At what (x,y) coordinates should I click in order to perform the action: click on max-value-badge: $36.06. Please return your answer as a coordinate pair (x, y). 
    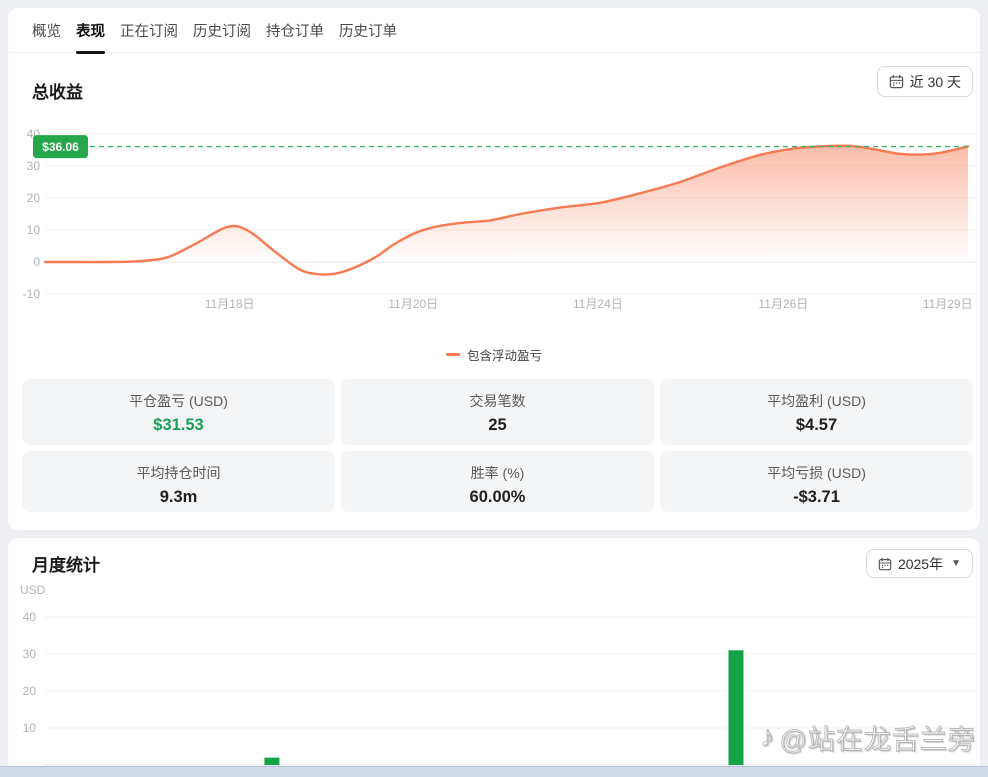
    Looking at the image, I should click on (60, 147).